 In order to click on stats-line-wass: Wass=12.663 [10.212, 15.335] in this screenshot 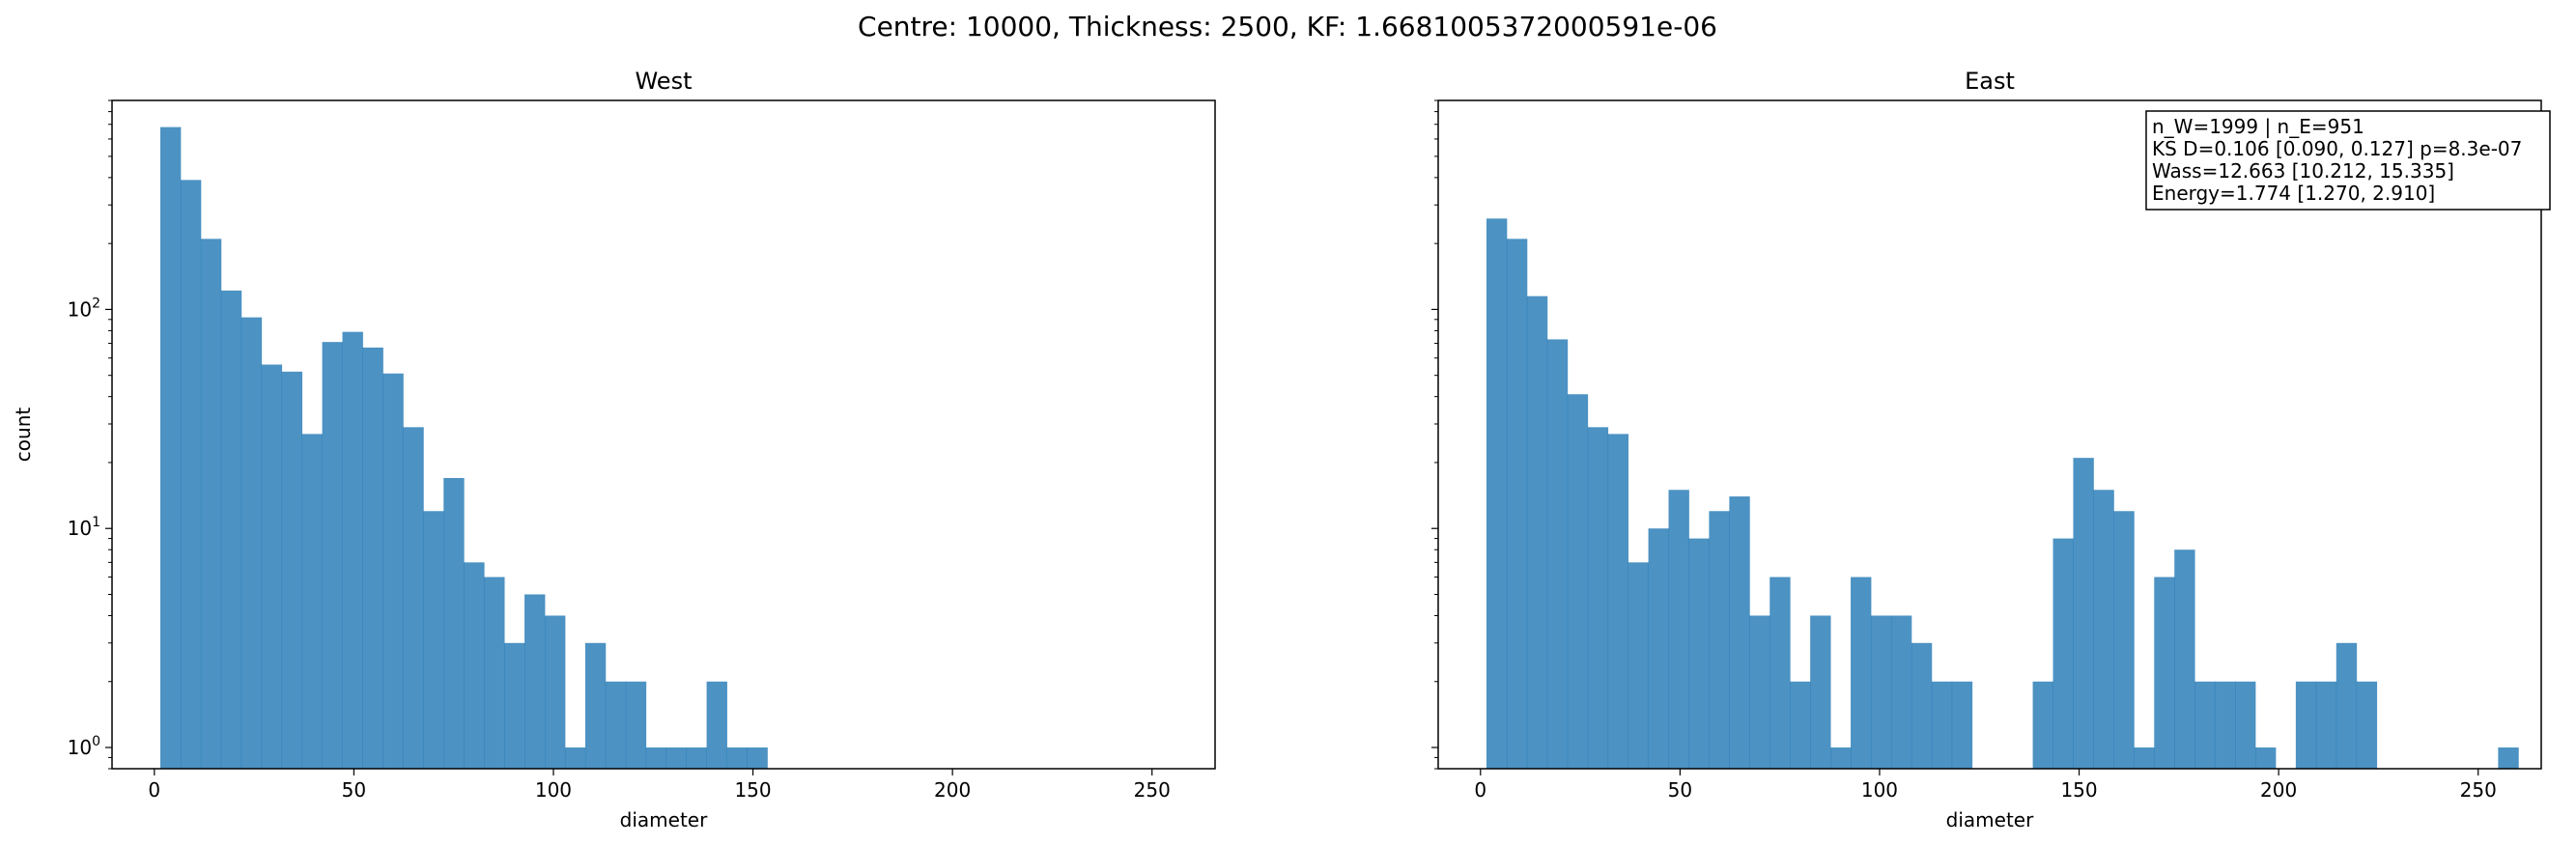, I will do `click(2303, 171)`.